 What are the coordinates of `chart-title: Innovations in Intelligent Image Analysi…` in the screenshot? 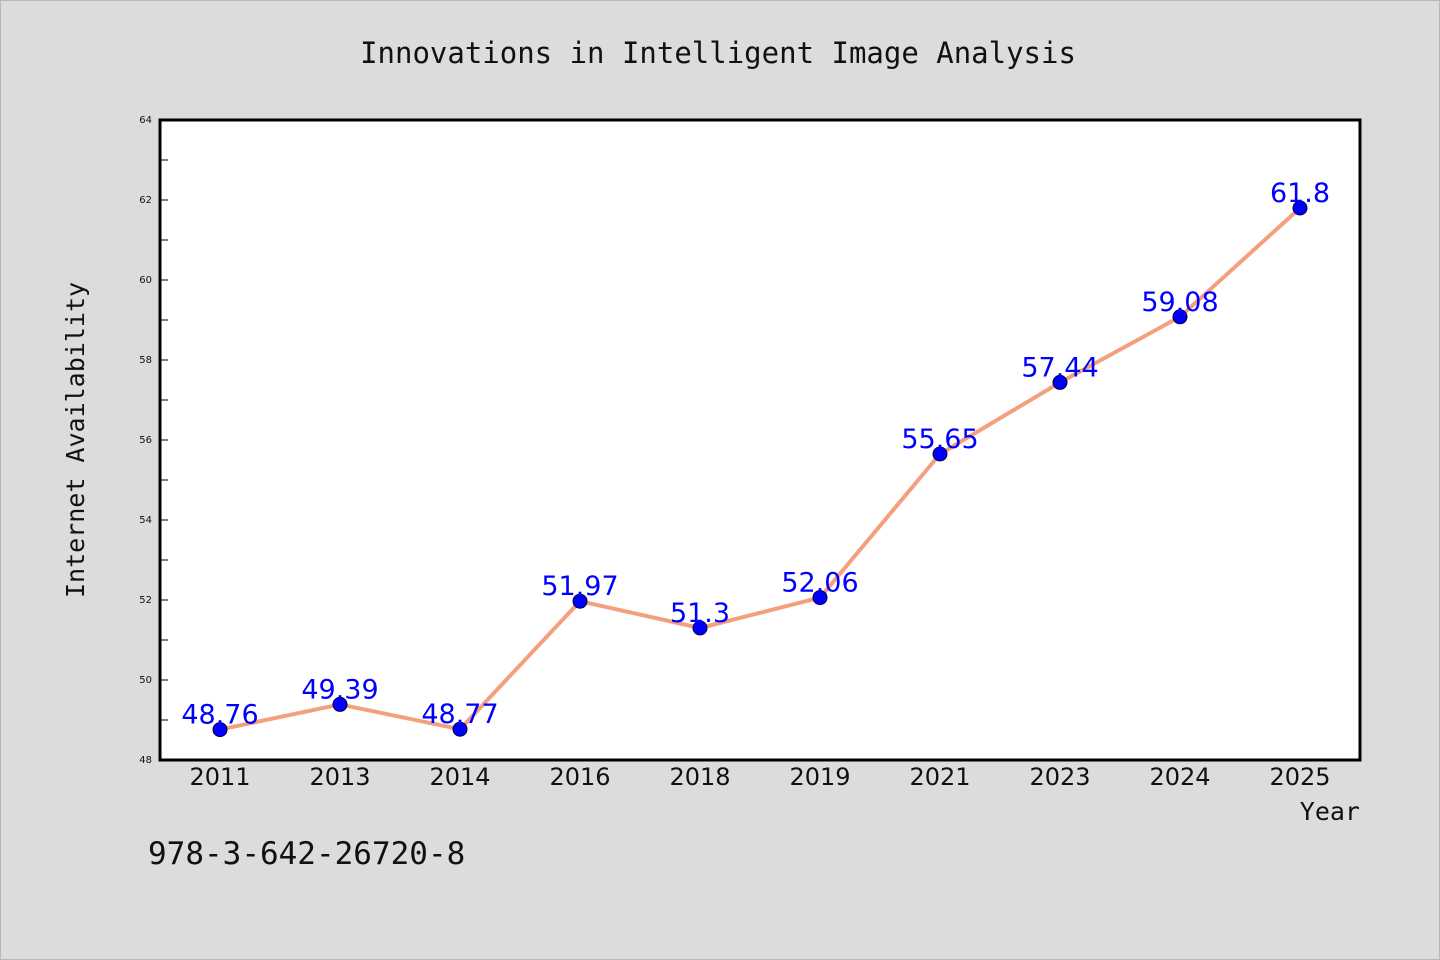 It's located at (718, 53).